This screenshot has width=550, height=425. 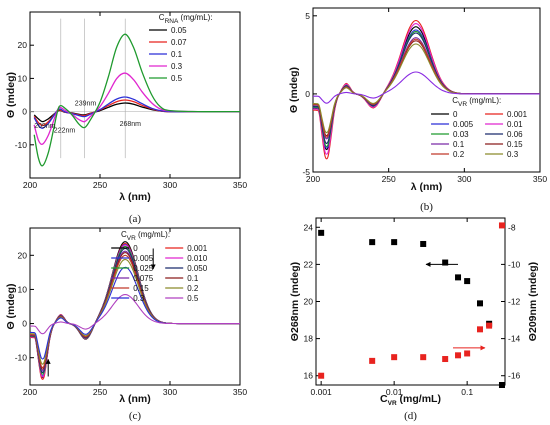 What do you see at coordinates (476, 102) in the screenshot?
I see `b-legend-title: CVR (mg/mL):` at bounding box center [476, 102].